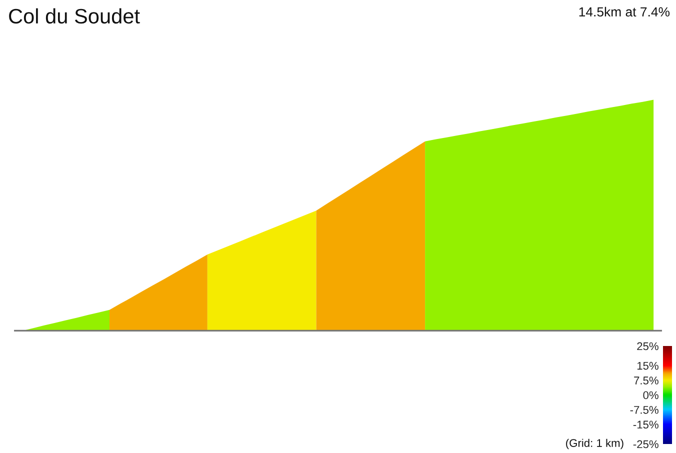 The image size is (676, 453). Describe the element at coordinates (74, 16) in the screenshot. I see `chart-title: Col du Soudet` at that location.